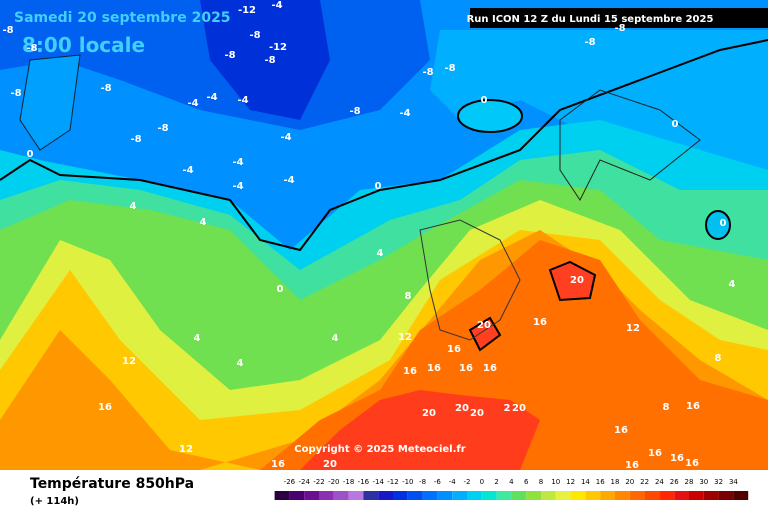 Image resolution: width=768 pixels, height=512 pixels. I want to click on legend-label: -20, so click(333, 482).